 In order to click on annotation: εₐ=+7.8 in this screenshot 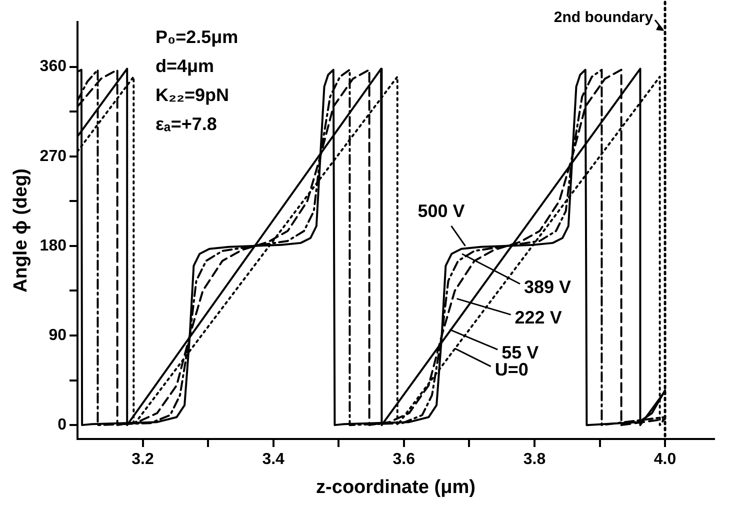, I will do `click(186, 124)`.